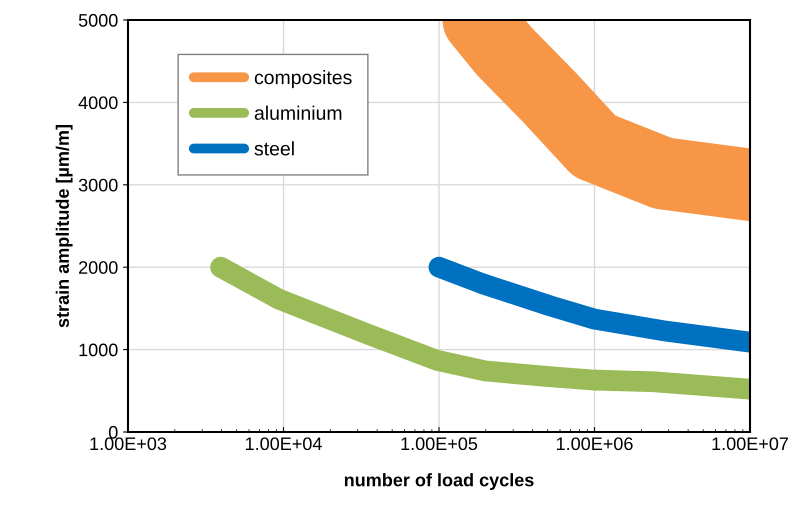 The height and width of the screenshot is (514, 805). What do you see at coordinates (284, 443) in the screenshot?
I see `x-tick-label: 1.00E+04` at bounding box center [284, 443].